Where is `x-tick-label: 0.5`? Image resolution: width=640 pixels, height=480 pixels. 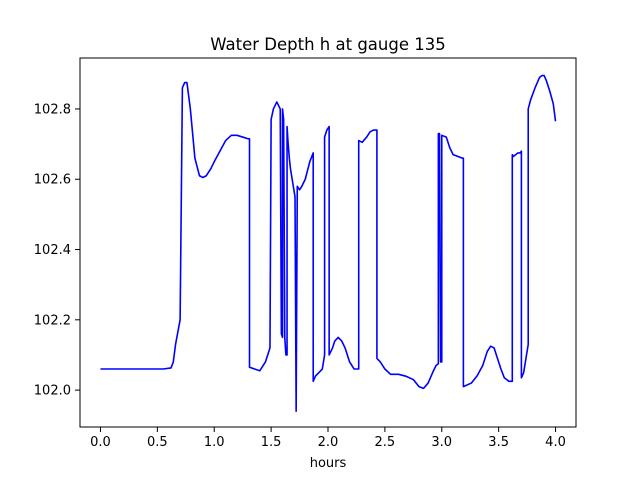
x-tick-label: 0.5 is located at coordinates (157, 442).